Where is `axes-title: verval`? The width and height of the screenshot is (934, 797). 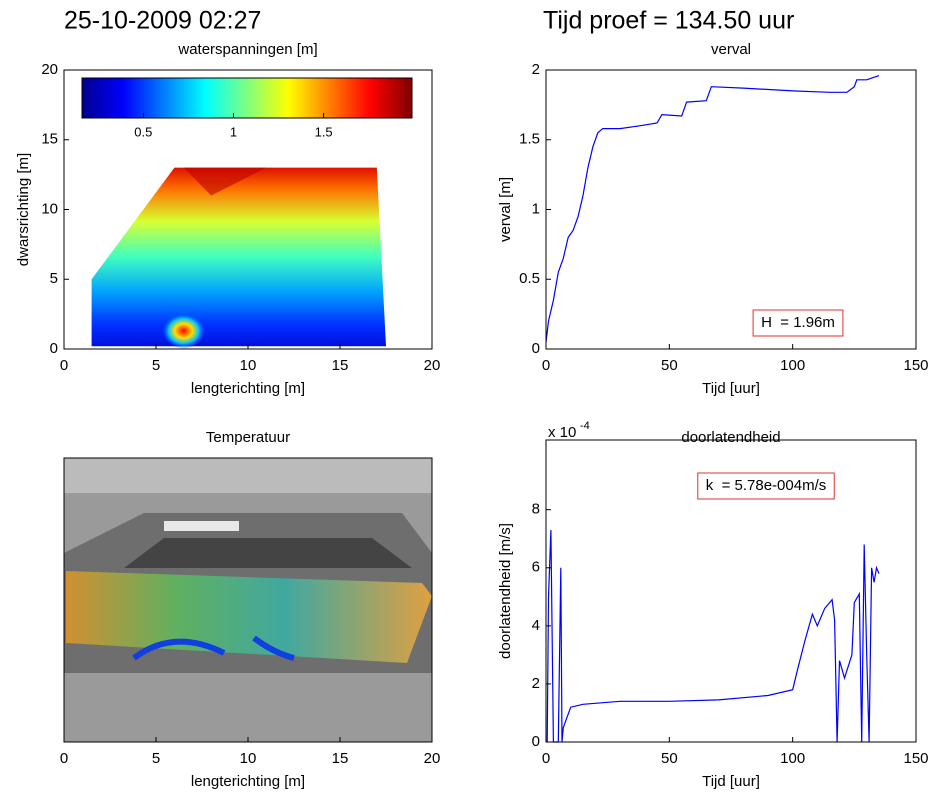
axes-title: verval is located at coordinates (731, 49).